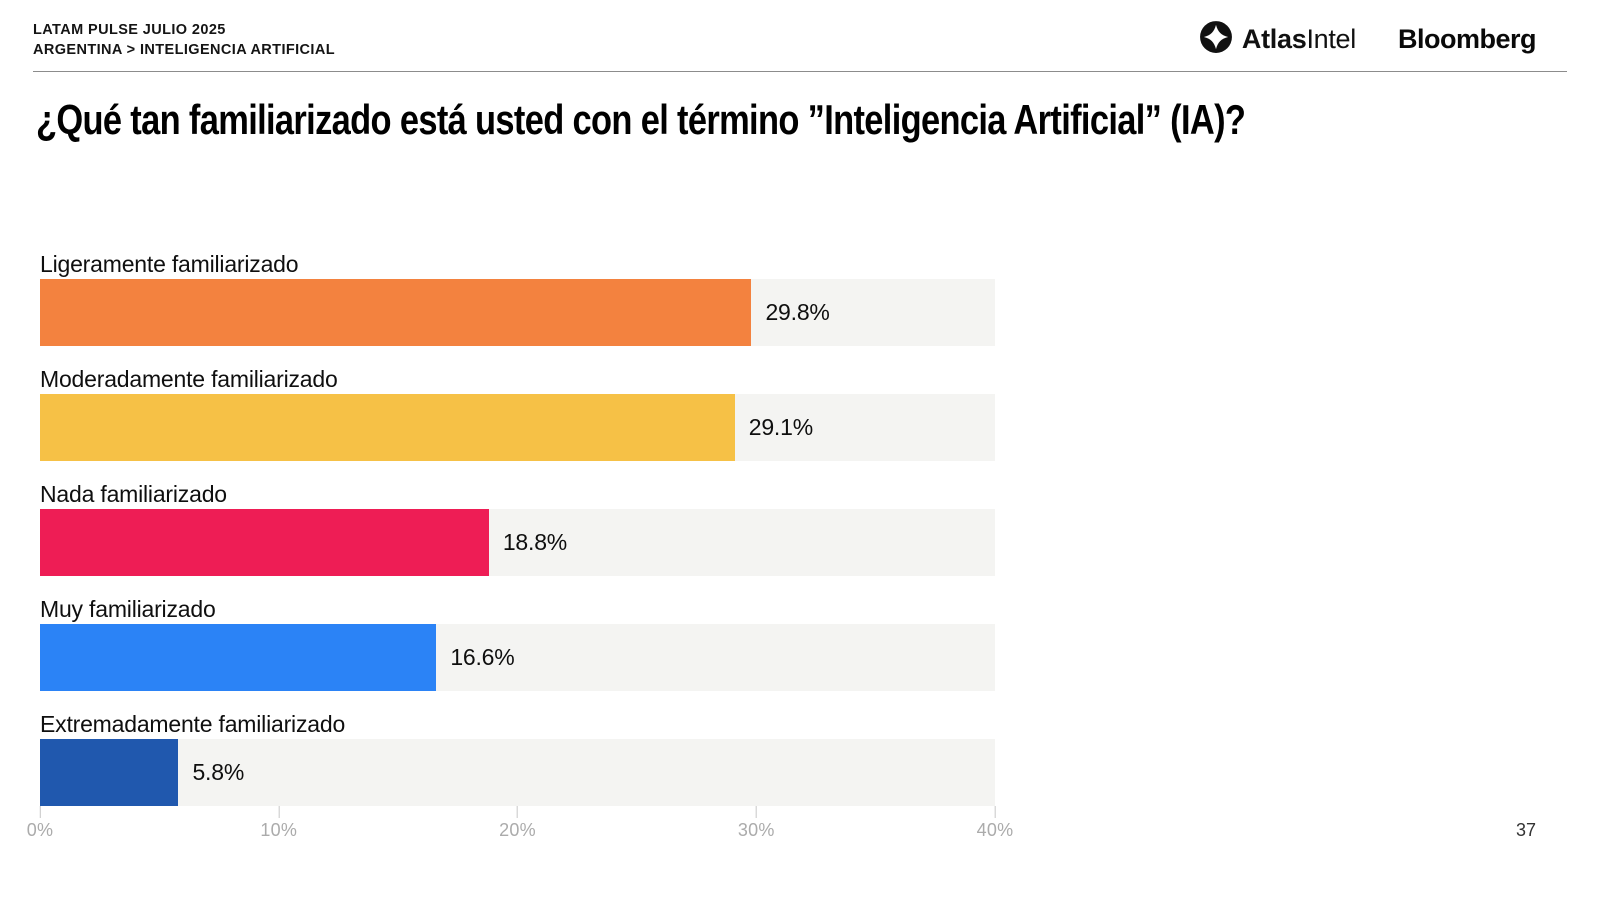 The height and width of the screenshot is (900, 1600). Describe the element at coordinates (1216, 39) in the screenshot. I see `atlasintel-star-icon` at that location.